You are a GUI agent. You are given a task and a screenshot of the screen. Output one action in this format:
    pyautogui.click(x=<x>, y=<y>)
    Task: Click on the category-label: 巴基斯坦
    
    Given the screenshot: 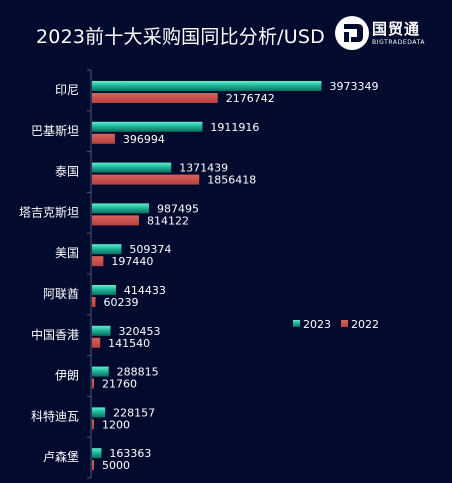 What is the action you would take?
    pyautogui.click(x=55, y=131)
    